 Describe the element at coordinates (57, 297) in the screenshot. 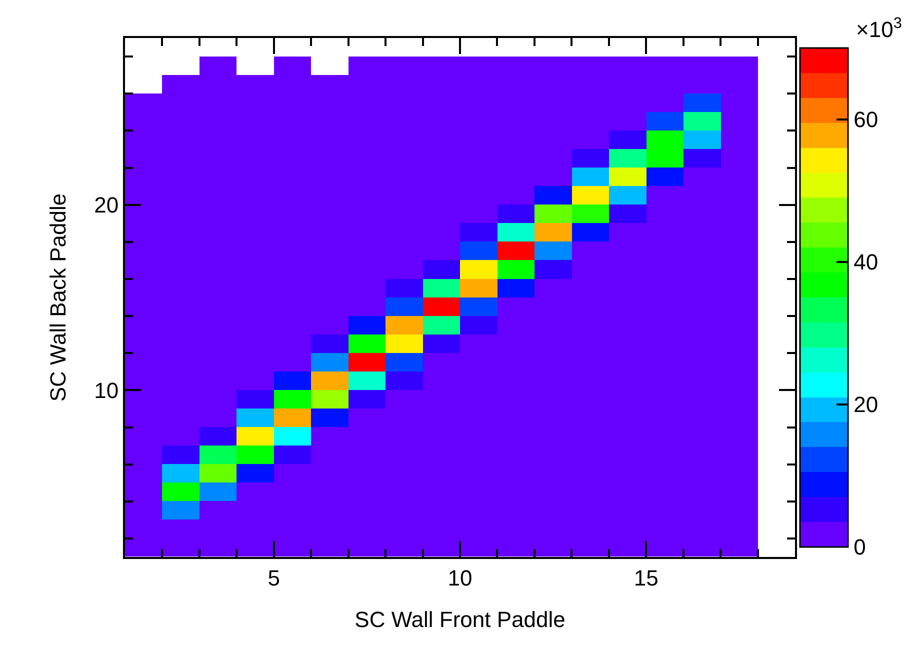

I see `y-axis-title: SC Wall Back Paddle` at that location.